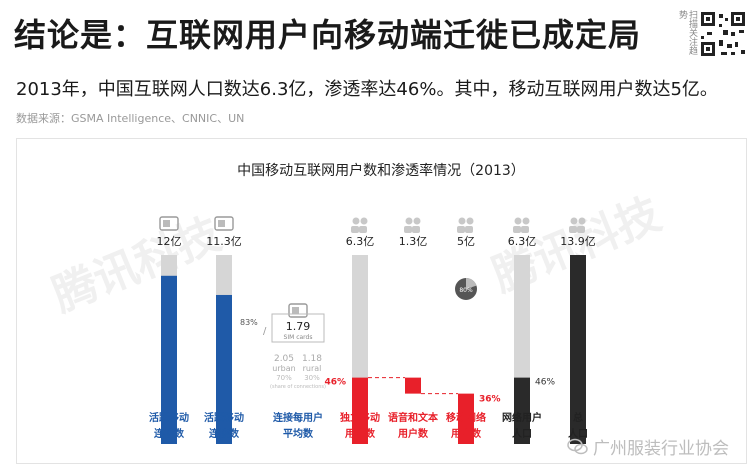 This screenshot has height=467, width=753. Describe the element at coordinates (166, 223) in the screenshot. I see `mobile-connections-icon-chip` at that location.